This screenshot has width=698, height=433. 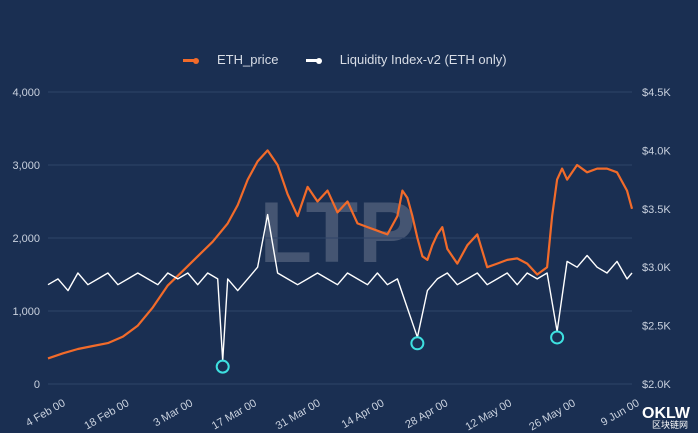 I want to click on left-tick-label: 4,000, so click(x=26, y=93).